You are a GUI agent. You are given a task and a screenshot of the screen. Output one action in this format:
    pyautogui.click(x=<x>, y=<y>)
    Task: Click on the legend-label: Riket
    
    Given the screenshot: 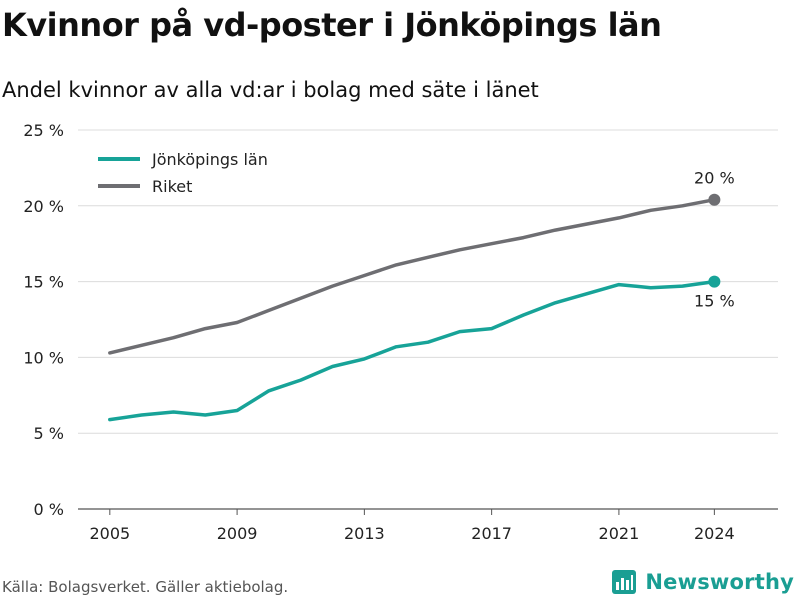 What is the action you would take?
    pyautogui.click(x=172, y=186)
    